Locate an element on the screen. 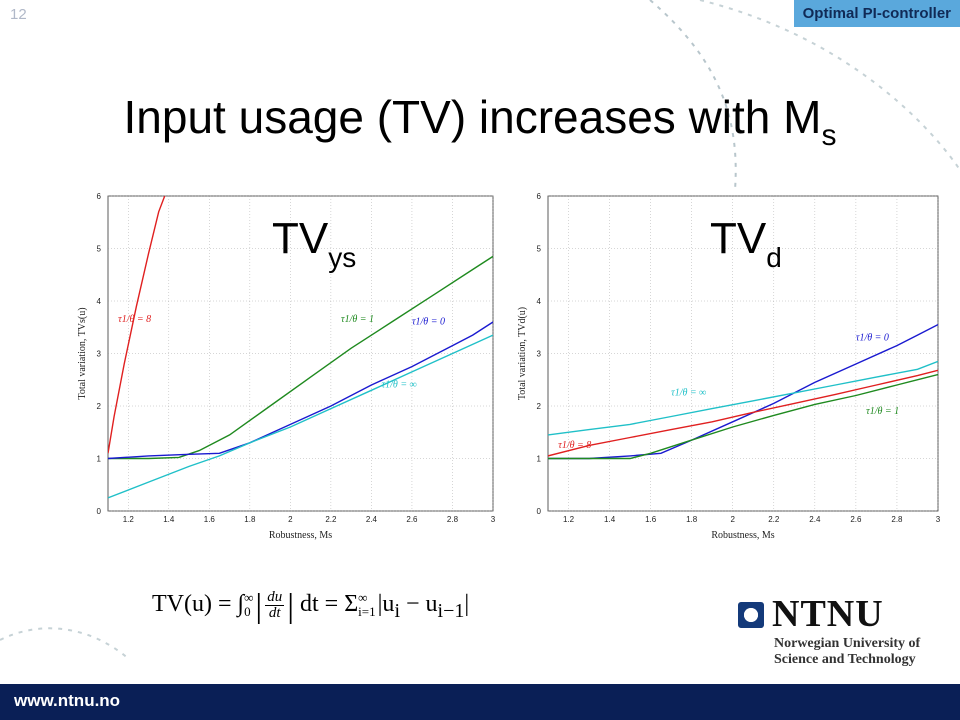 Image resolution: width=960 pixels, height=720 pixels. chart0-xlabel: Robustness, Ms is located at coordinates (300, 535).